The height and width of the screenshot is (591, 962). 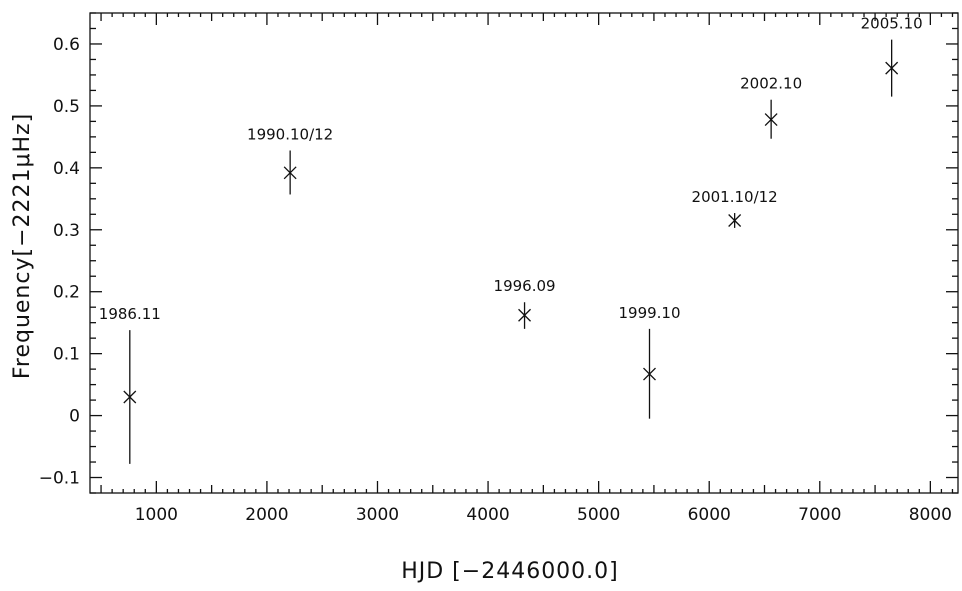 What do you see at coordinates (649, 361) in the screenshot?
I see `data-point: 1999.10` at bounding box center [649, 361].